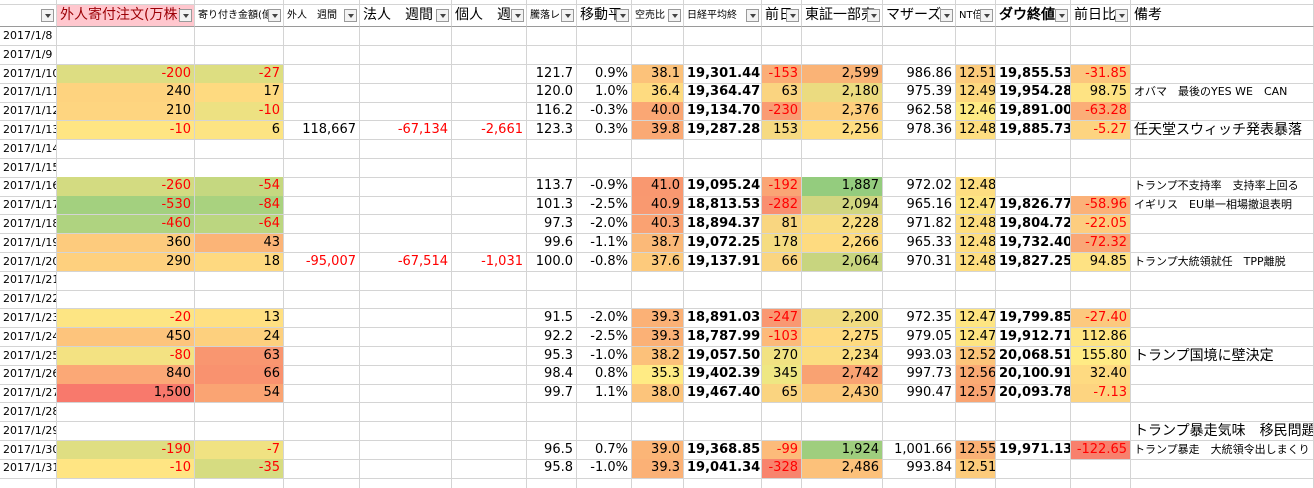  Describe the element at coordinates (658, 206) in the screenshot. I see `cell: 40.9` at that location.